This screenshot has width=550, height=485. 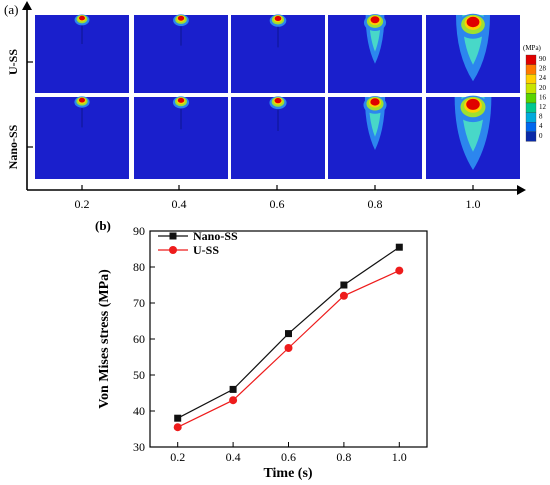 What do you see at coordinates (532, 48) in the screenshot?
I see `colorbar-unit: (MPa)` at bounding box center [532, 48].